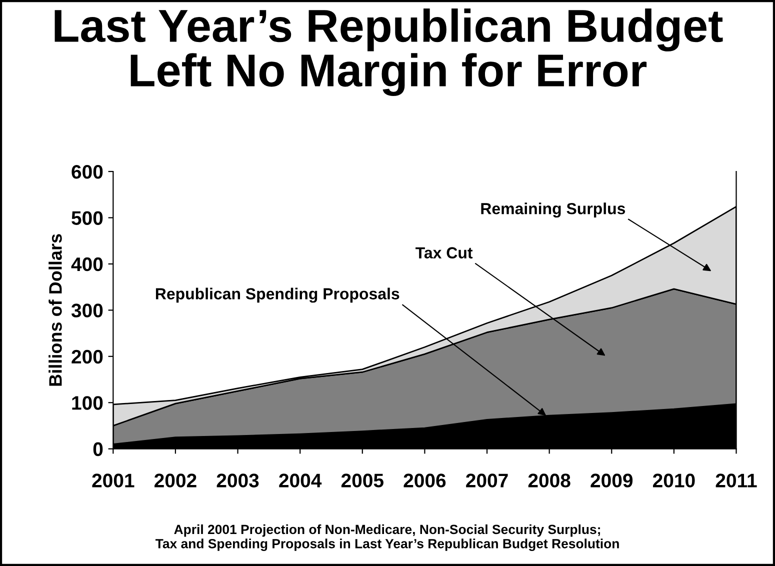 This screenshot has height=566, width=775. Describe the element at coordinates (425, 481) in the screenshot. I see `x-tick-label: 2006` at that location.